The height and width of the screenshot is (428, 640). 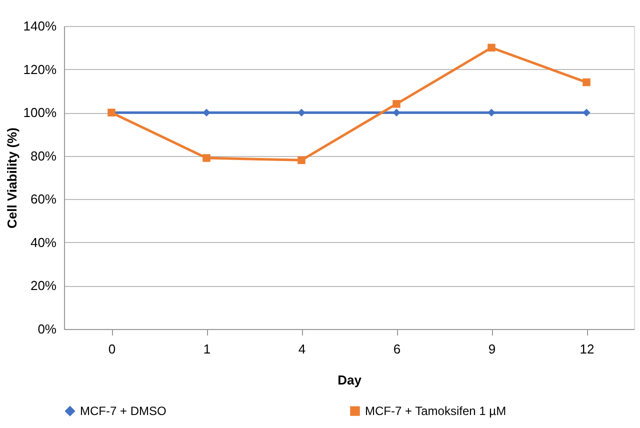 I want to click on y-tick-label: 40%, so click(x=43, y=242).